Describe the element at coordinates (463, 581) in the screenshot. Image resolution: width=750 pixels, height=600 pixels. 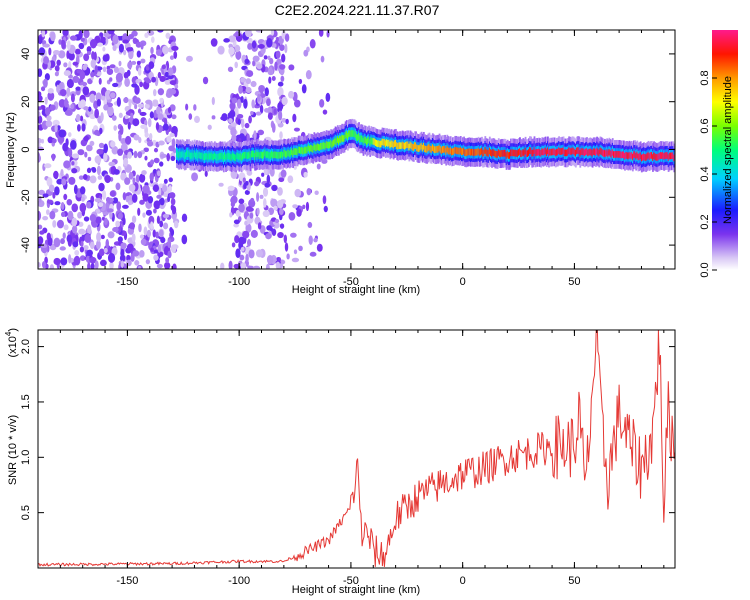
I see `bottom-xtick-label: 0` at that location.